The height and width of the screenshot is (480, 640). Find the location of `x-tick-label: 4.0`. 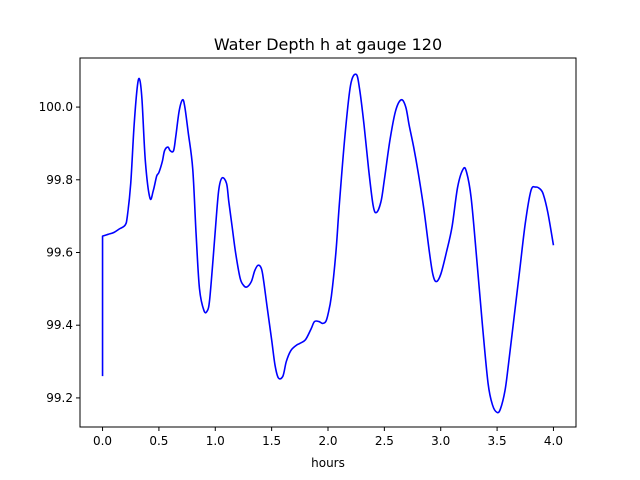

x-tick-label: 4.0 is located at coordinates (553, 441).